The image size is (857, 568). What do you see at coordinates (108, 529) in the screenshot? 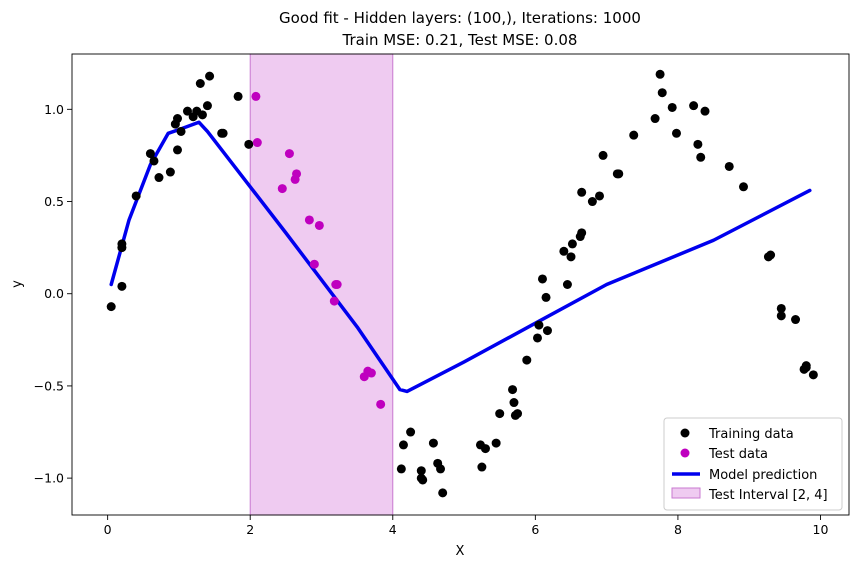
I see `x-tick-label: 0` at bounding box center [108, 529].